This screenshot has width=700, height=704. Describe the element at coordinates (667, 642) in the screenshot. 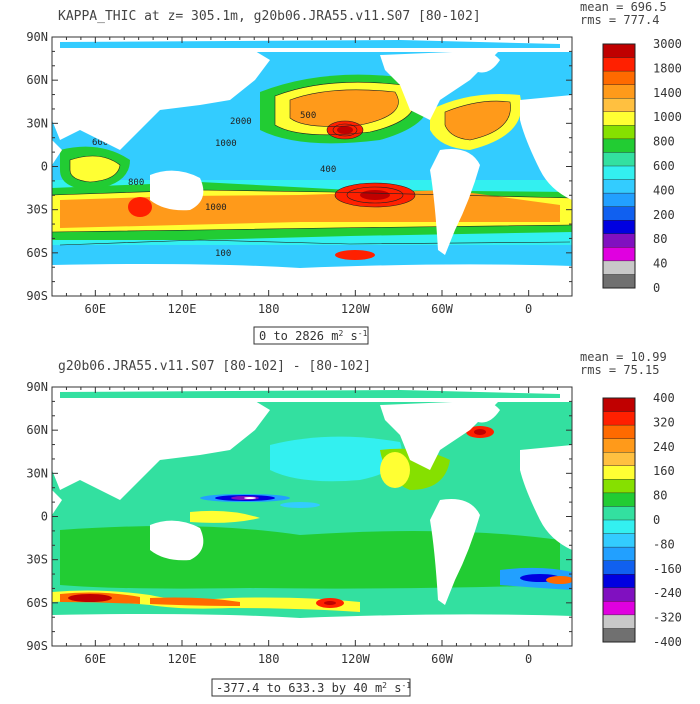

I see `colorbar-label: -400` at that location.